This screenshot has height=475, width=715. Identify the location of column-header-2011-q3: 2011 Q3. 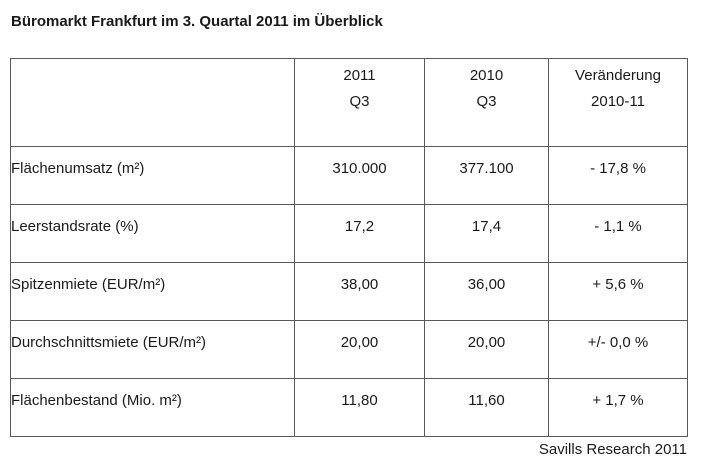
(359, 102).